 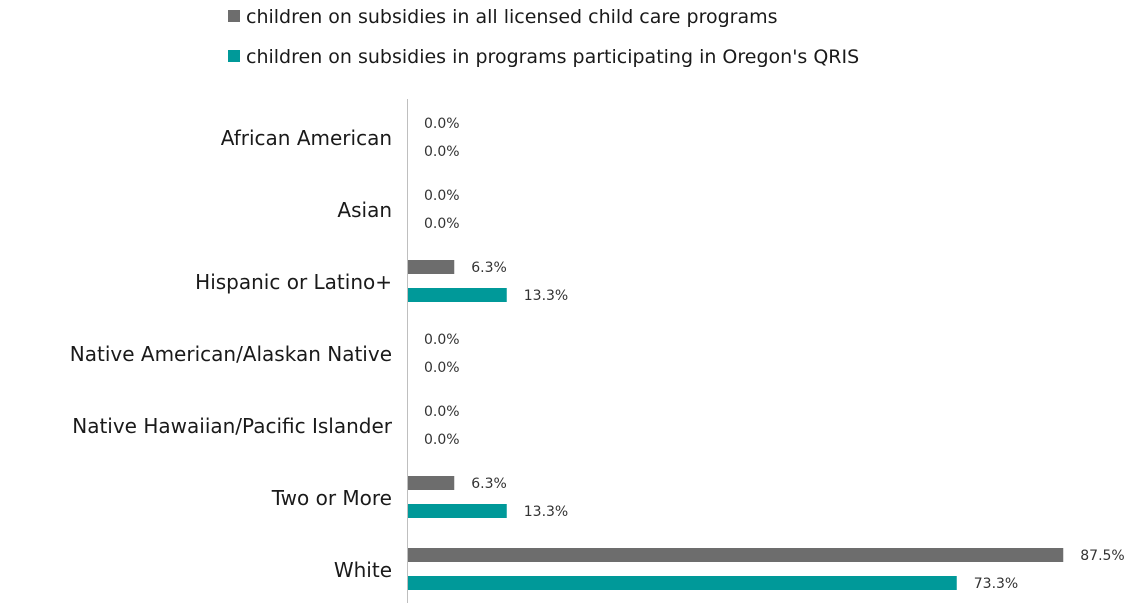 What do you see at coordinates (363, 570) in the screenshot?
I see `category-label: White` at bounding box center [363, 570].